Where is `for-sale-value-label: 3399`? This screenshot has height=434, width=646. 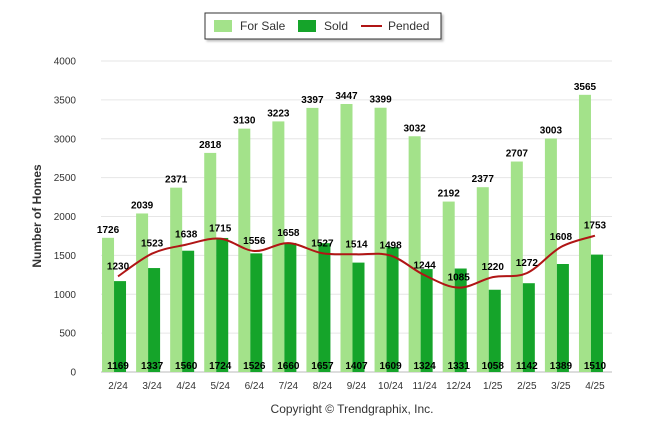 for-sale-value-label: 3399 is located at coordinates (380, 100).